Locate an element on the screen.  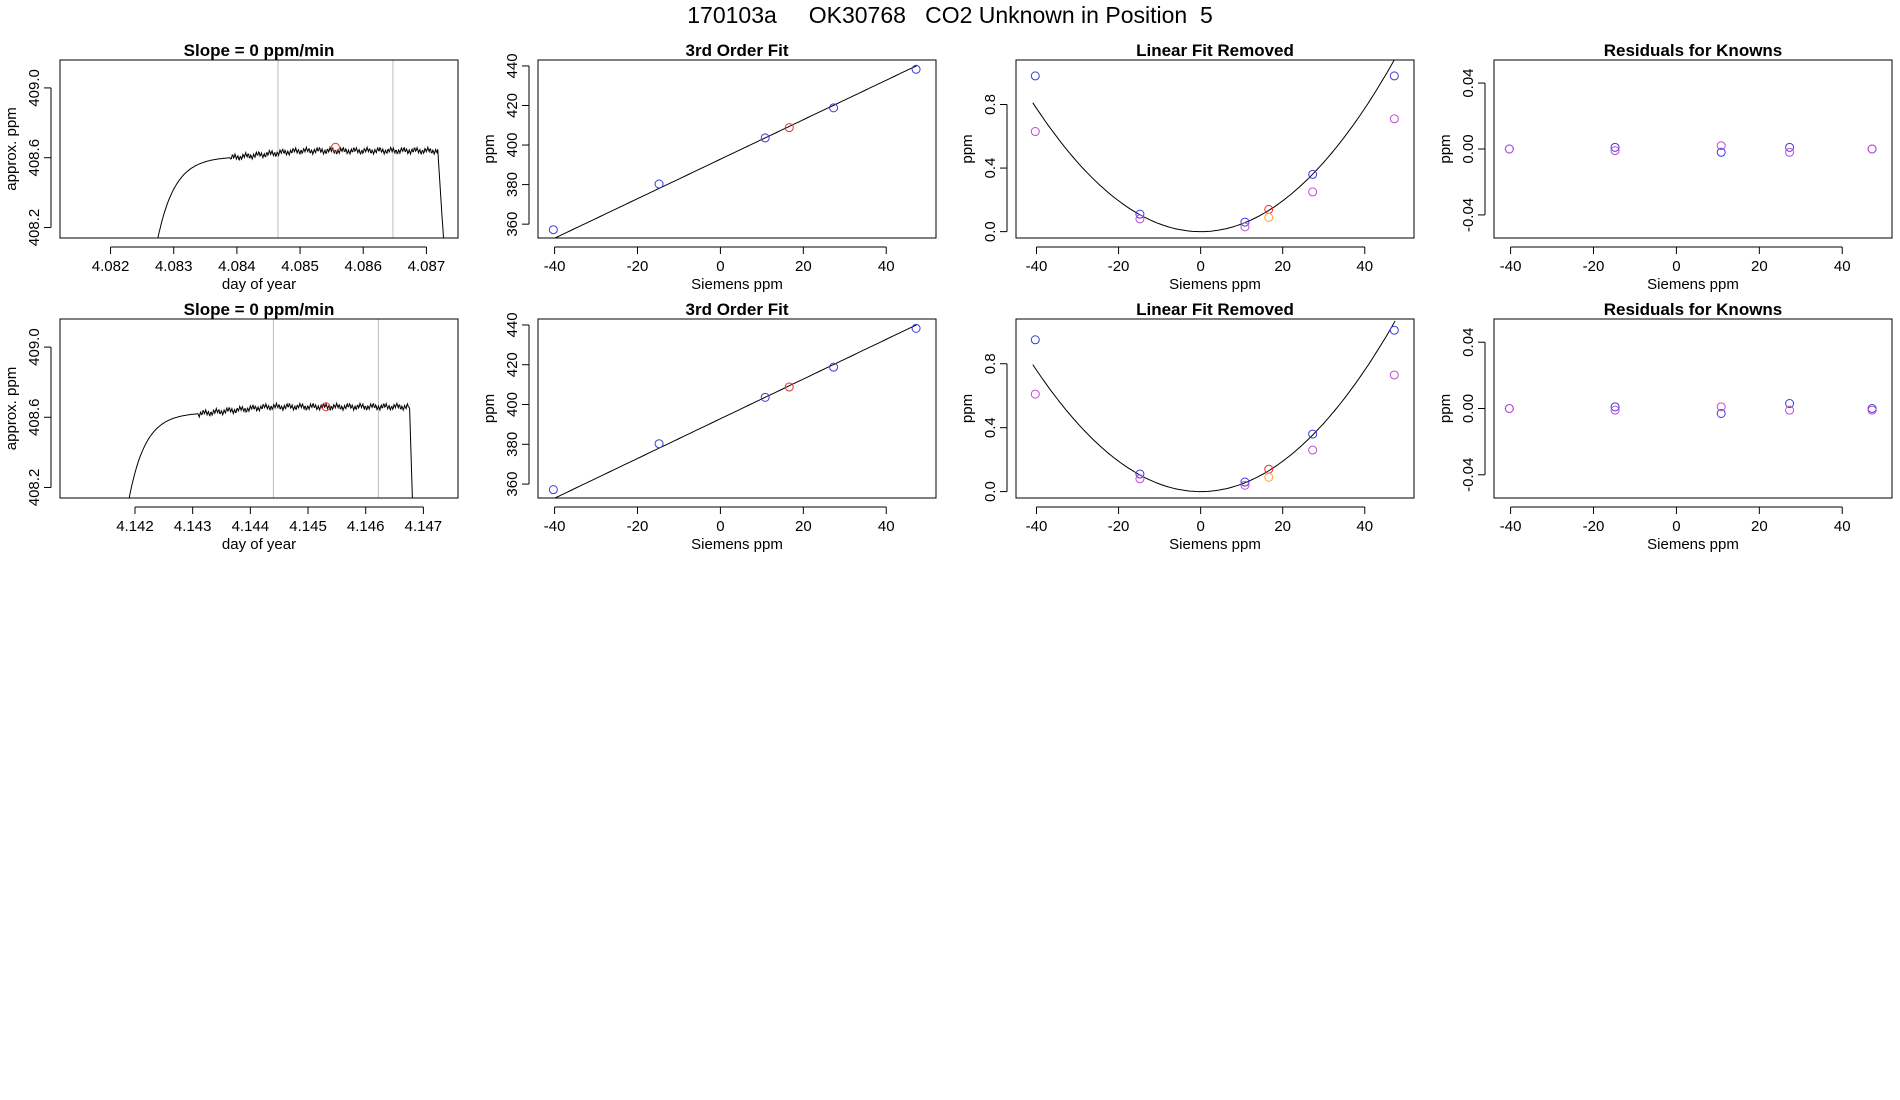
x-tick-label: 4.086 is located at coordinates (363, 266).